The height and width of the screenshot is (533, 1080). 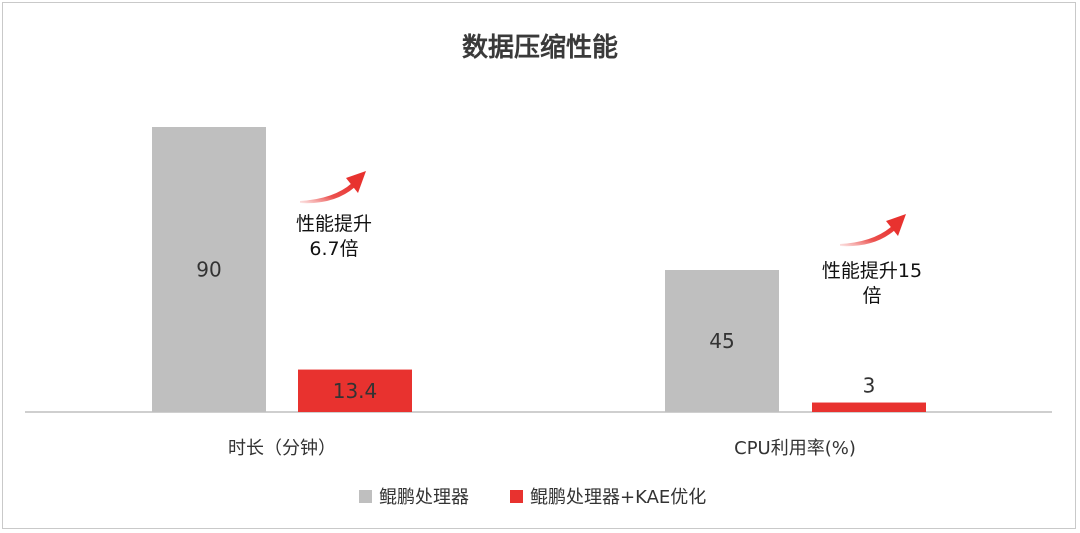 I want to click on category-label-1: CPU利用率(%), so click(x=795, y=448).